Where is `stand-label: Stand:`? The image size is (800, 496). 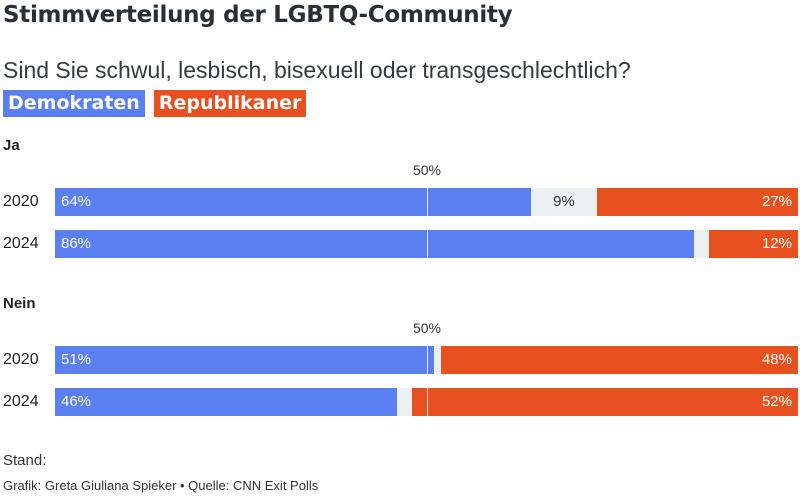 stand-label: Stand: is located at coordinates (25, 460).